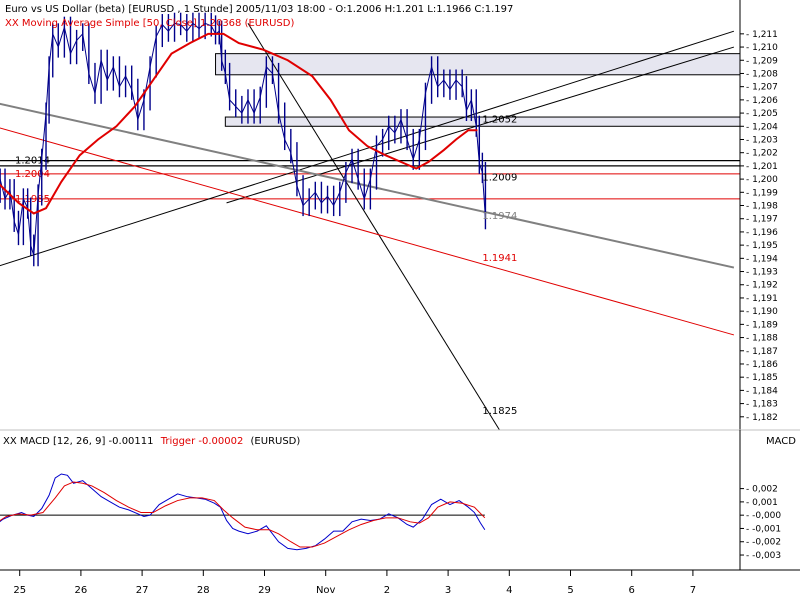  Describe the element at coordinates (762, 299) in the screenshot. I see `price-tick-label-20: - 1,191` at that location.